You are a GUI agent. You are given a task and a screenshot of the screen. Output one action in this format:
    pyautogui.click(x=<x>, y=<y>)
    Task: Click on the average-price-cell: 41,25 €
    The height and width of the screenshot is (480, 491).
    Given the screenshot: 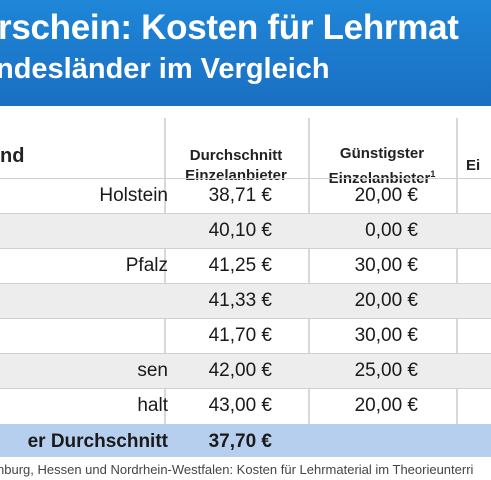 What is the action you would take?
    pyautogui.click(x=240, y=265)
    